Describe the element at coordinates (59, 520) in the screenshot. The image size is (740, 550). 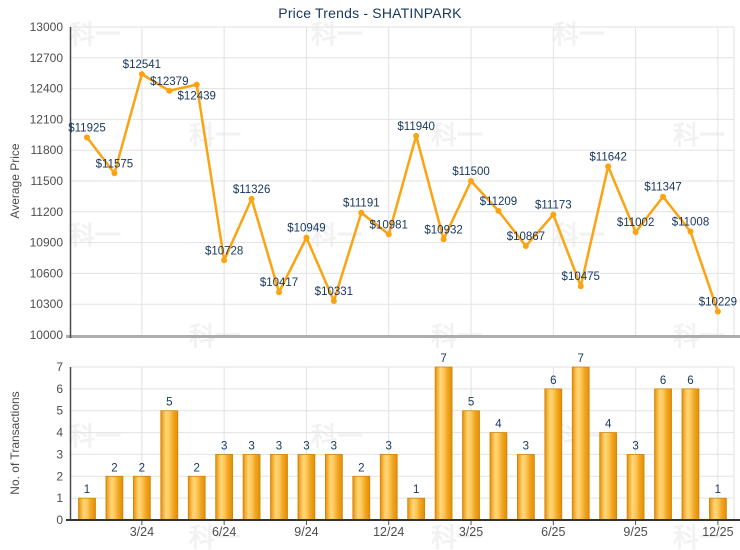
I see `transactions-ytick-label: 0` at that location.